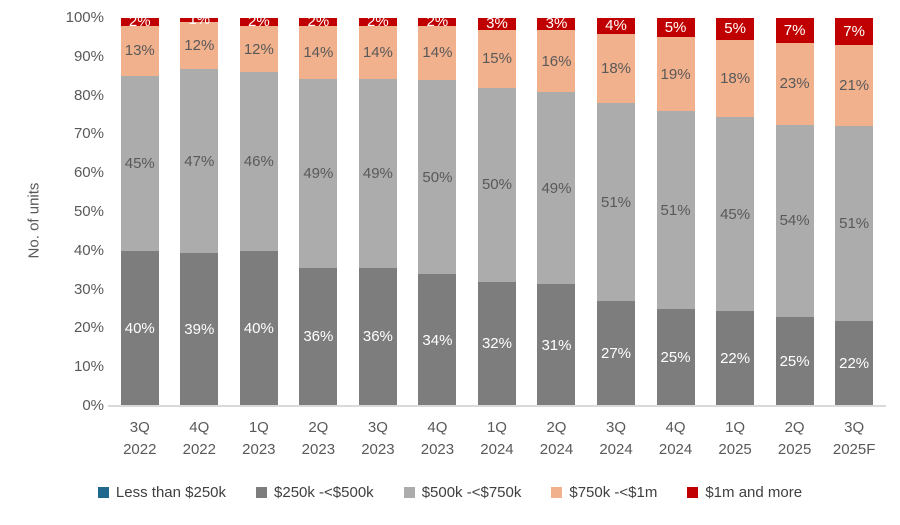  What do you see at coordinates (88, 211) in the screenshot?
I see `y-tick-label: 50%` at bounding box center [88, 211].